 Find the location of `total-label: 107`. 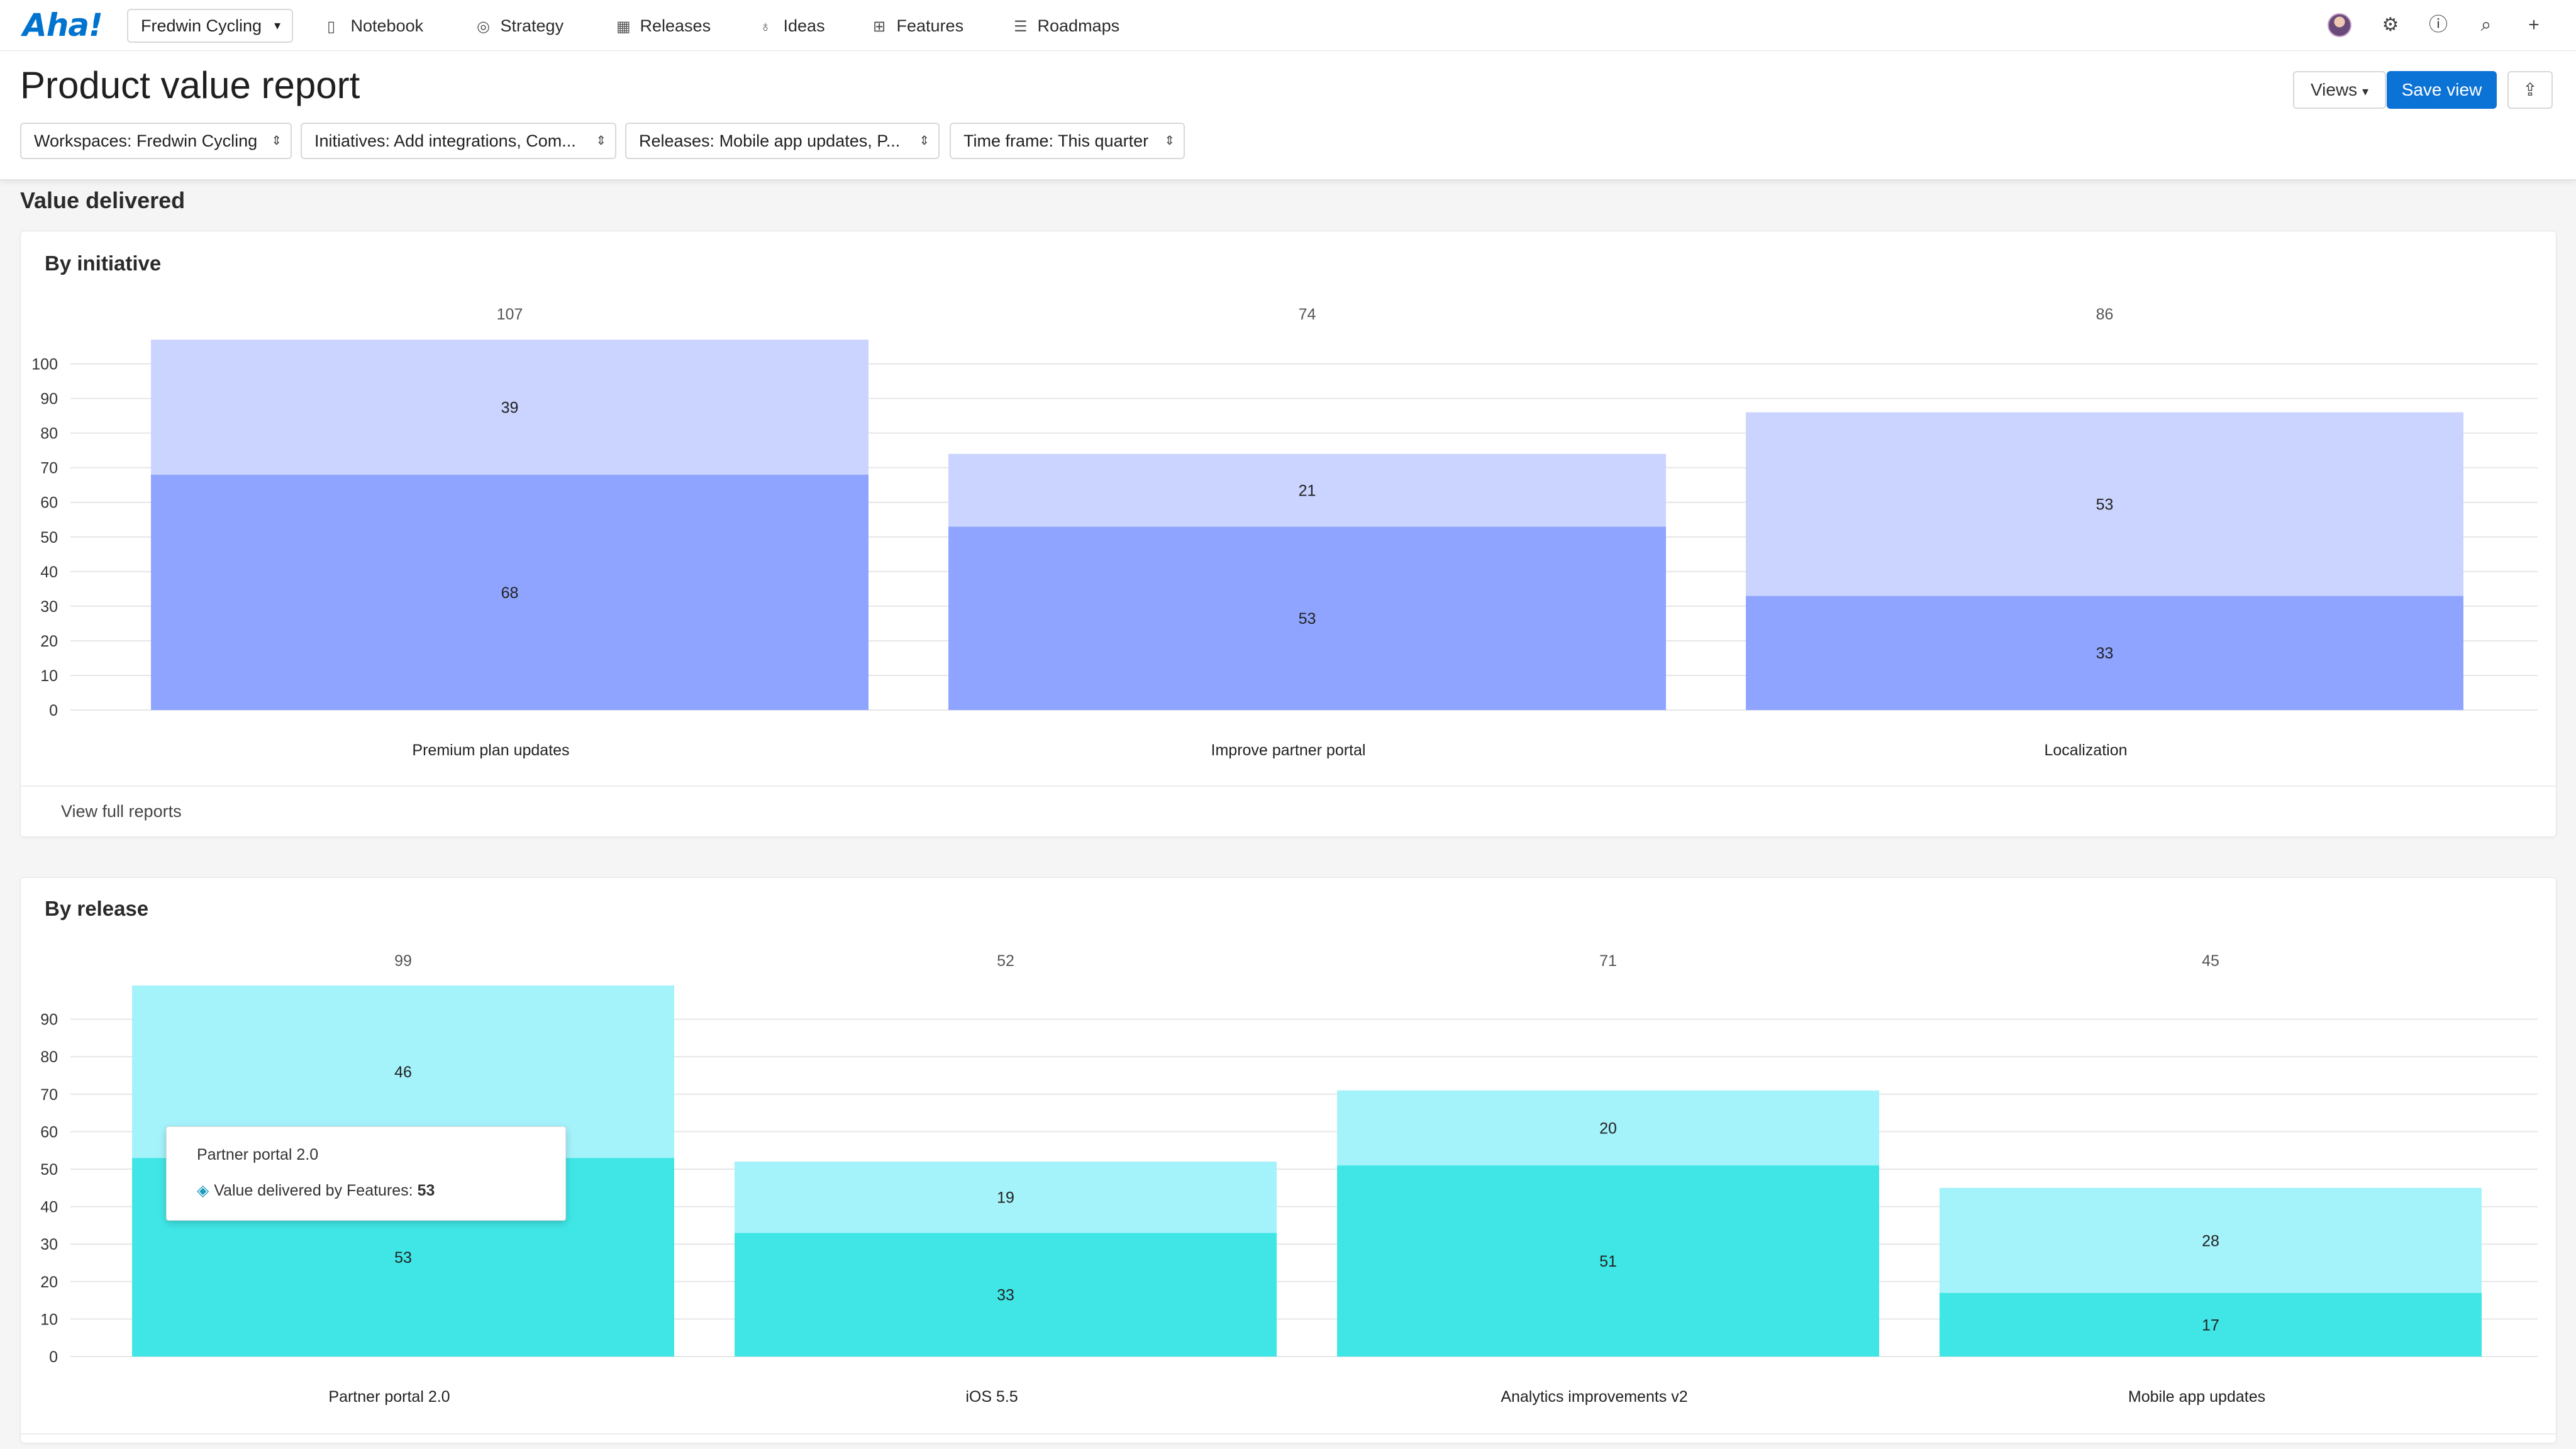

total-label: 107 is located at coordinates (510, 314).